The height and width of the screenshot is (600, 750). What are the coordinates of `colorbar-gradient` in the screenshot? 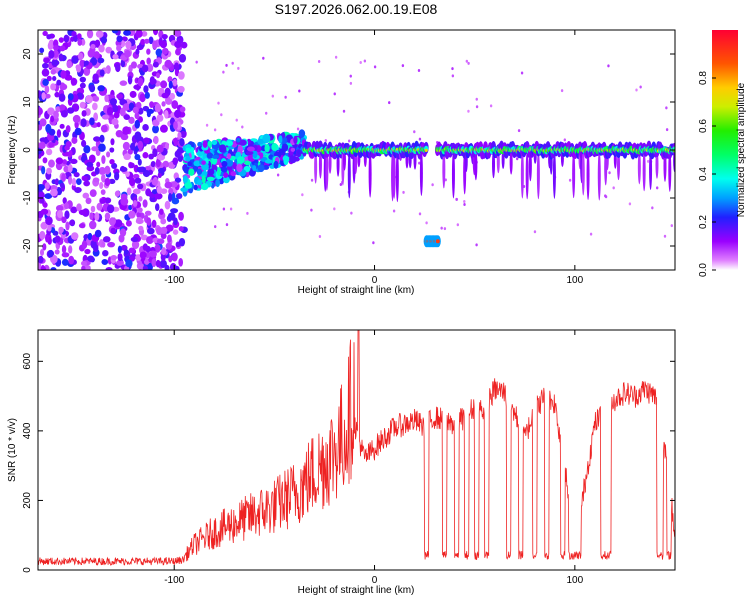 It's located at (725, 150).